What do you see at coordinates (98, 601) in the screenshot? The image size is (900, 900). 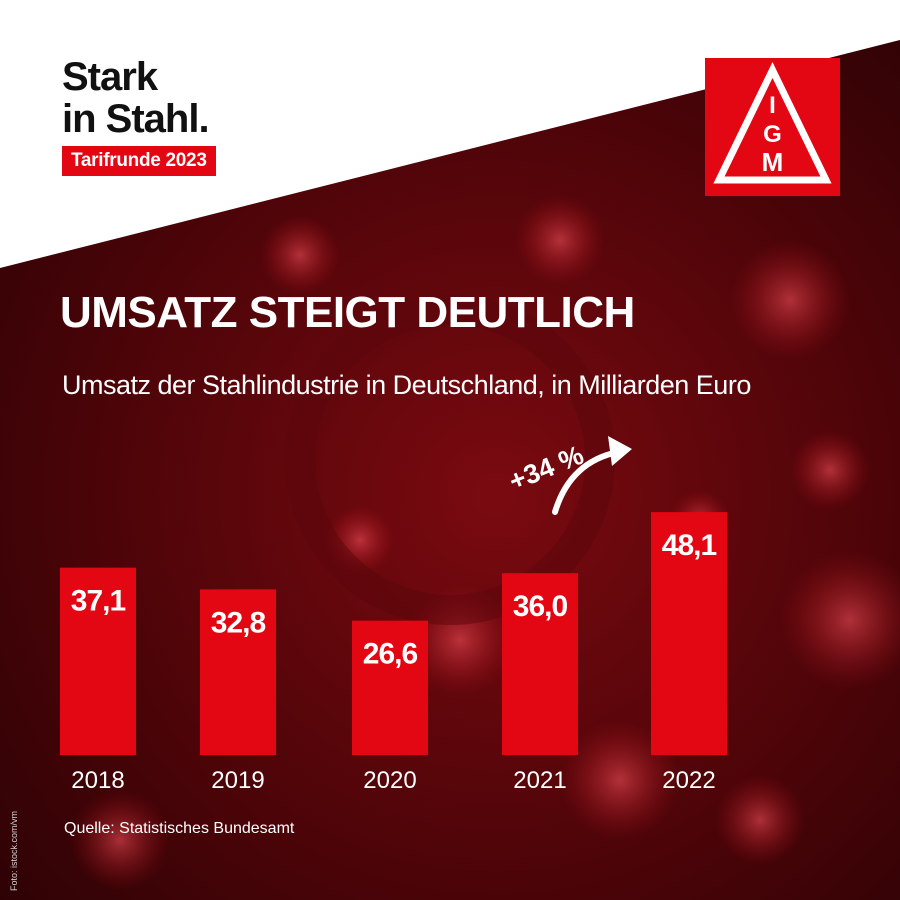 I see `value-label-2018: 37,1` at bounding box center [98, 601].